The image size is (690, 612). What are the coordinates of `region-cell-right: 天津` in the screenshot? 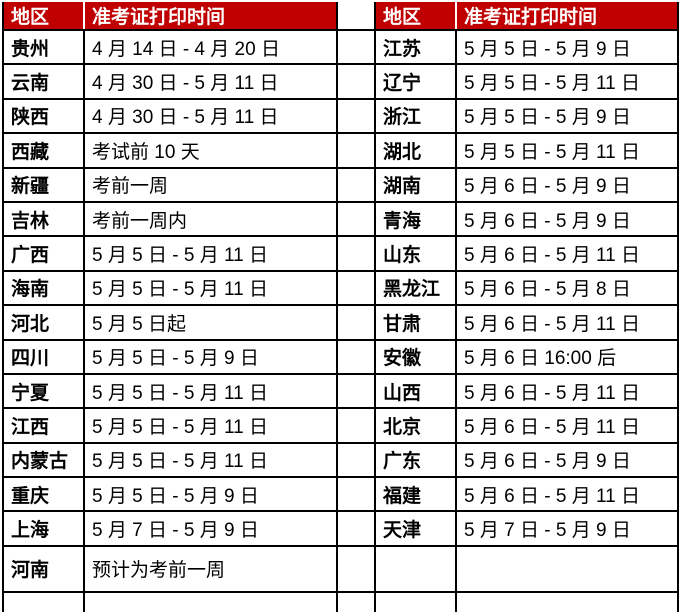 It's located at (415, 528).